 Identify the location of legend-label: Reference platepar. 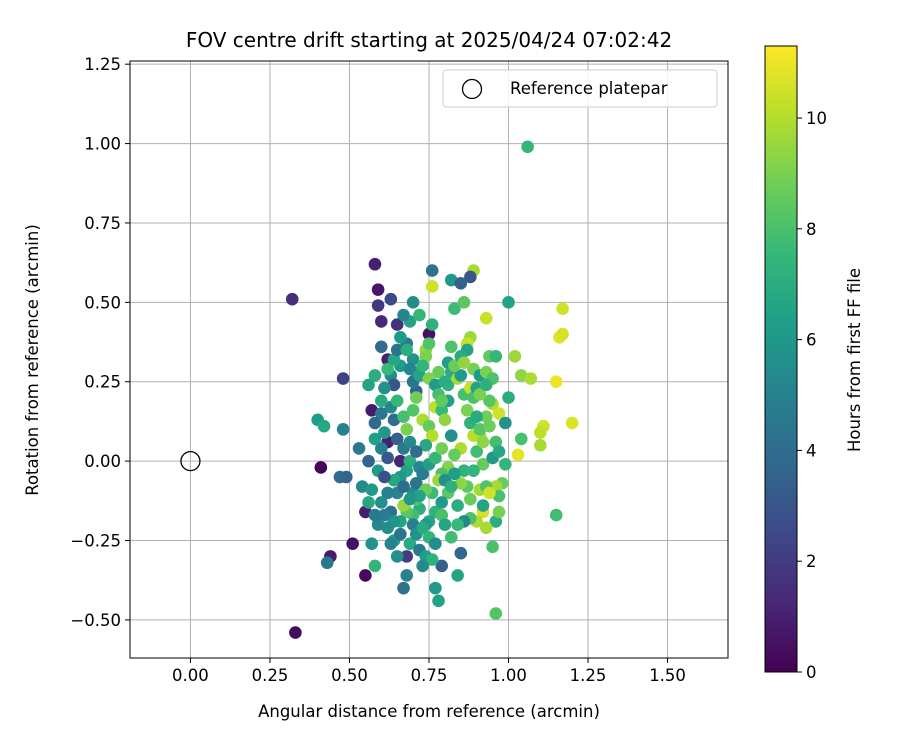
(589, 88).